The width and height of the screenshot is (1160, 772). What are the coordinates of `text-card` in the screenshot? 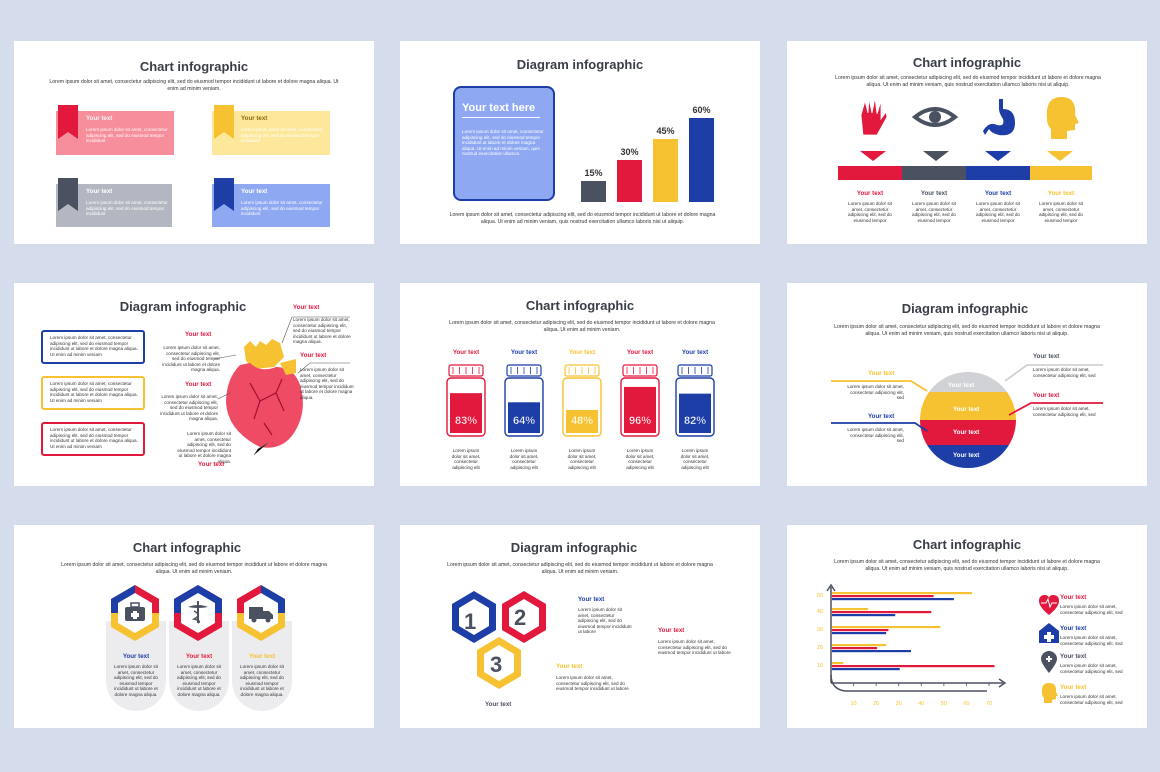 It's located at (504, 143).